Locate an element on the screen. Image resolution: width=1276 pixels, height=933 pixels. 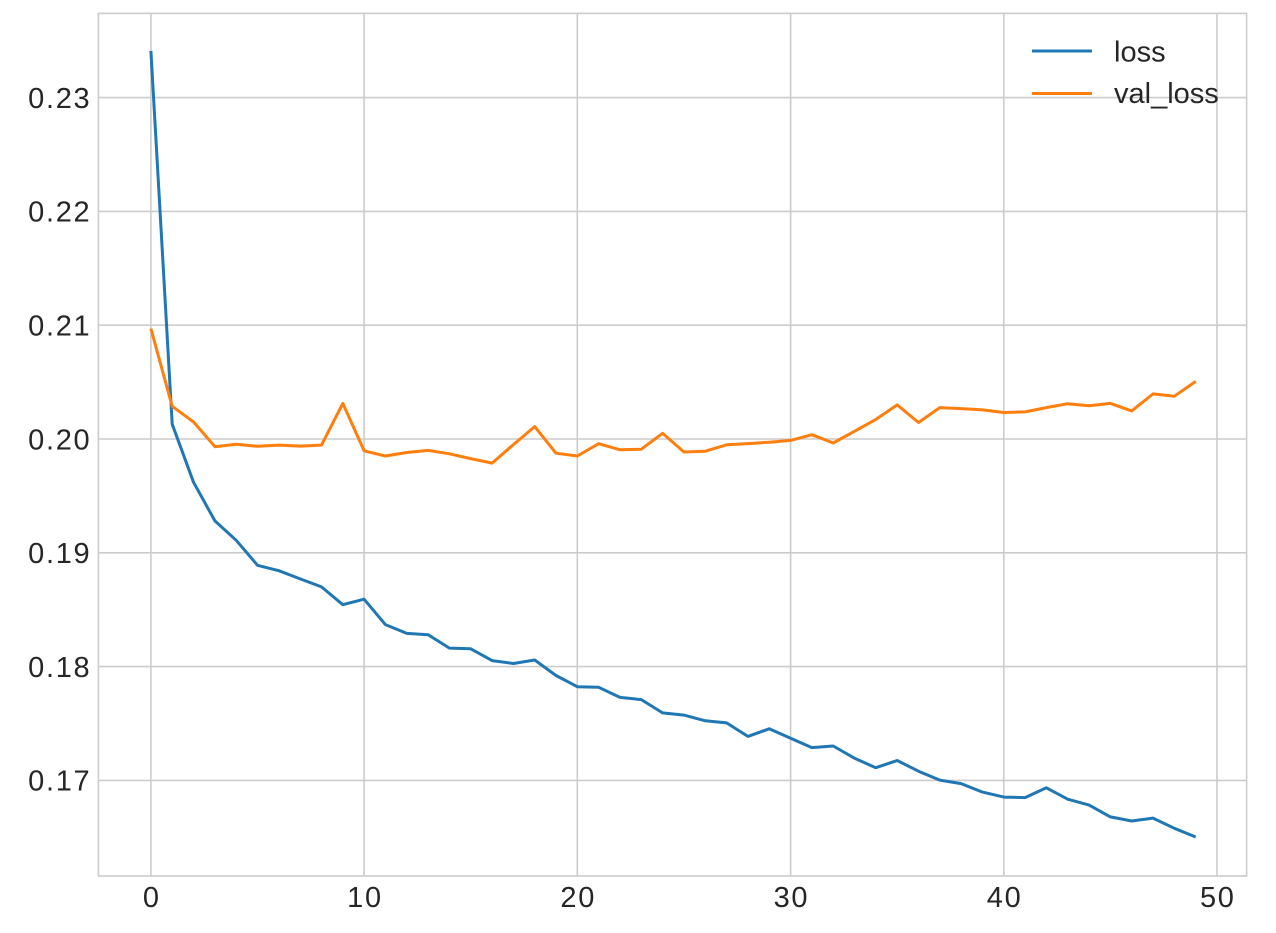
svg-text: 50 is located at coordinates (1218, 898).